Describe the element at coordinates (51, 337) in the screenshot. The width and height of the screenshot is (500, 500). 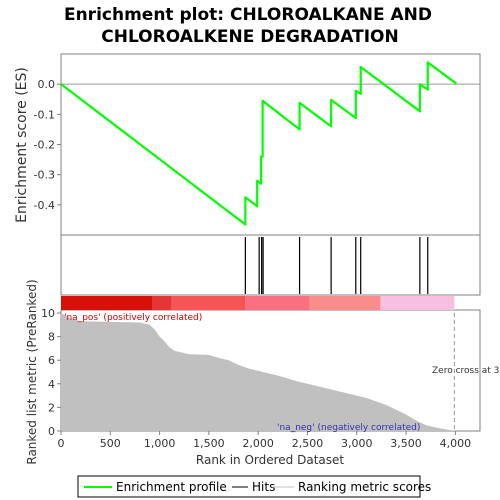
I see `metric-ytick-label-4: 8` at that location.